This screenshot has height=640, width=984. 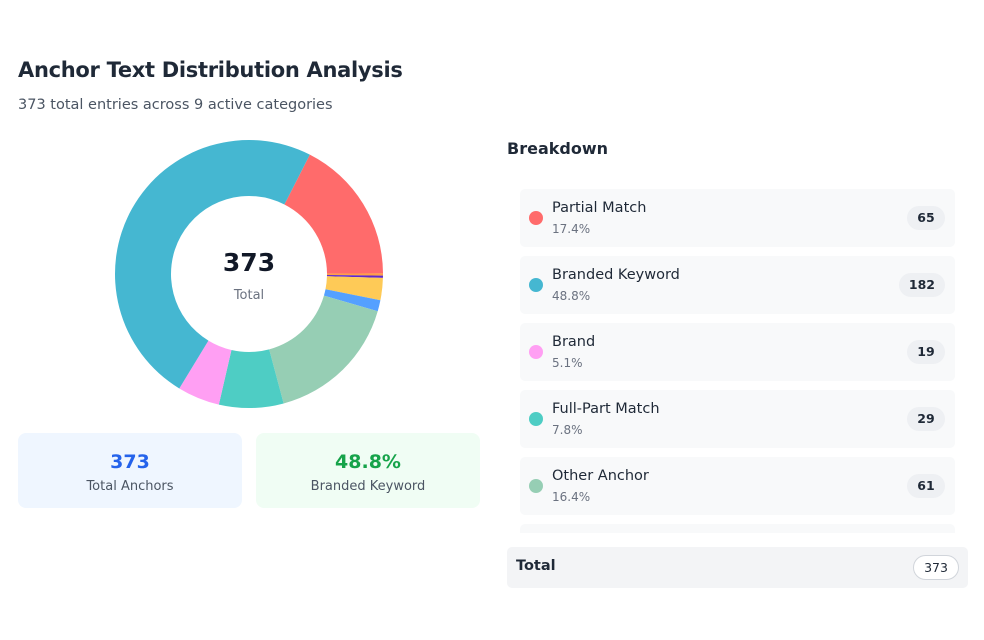 I want to click on stat-card-branded-keyword: 48.8% Branded Keyword, so click(x=368, y=470).